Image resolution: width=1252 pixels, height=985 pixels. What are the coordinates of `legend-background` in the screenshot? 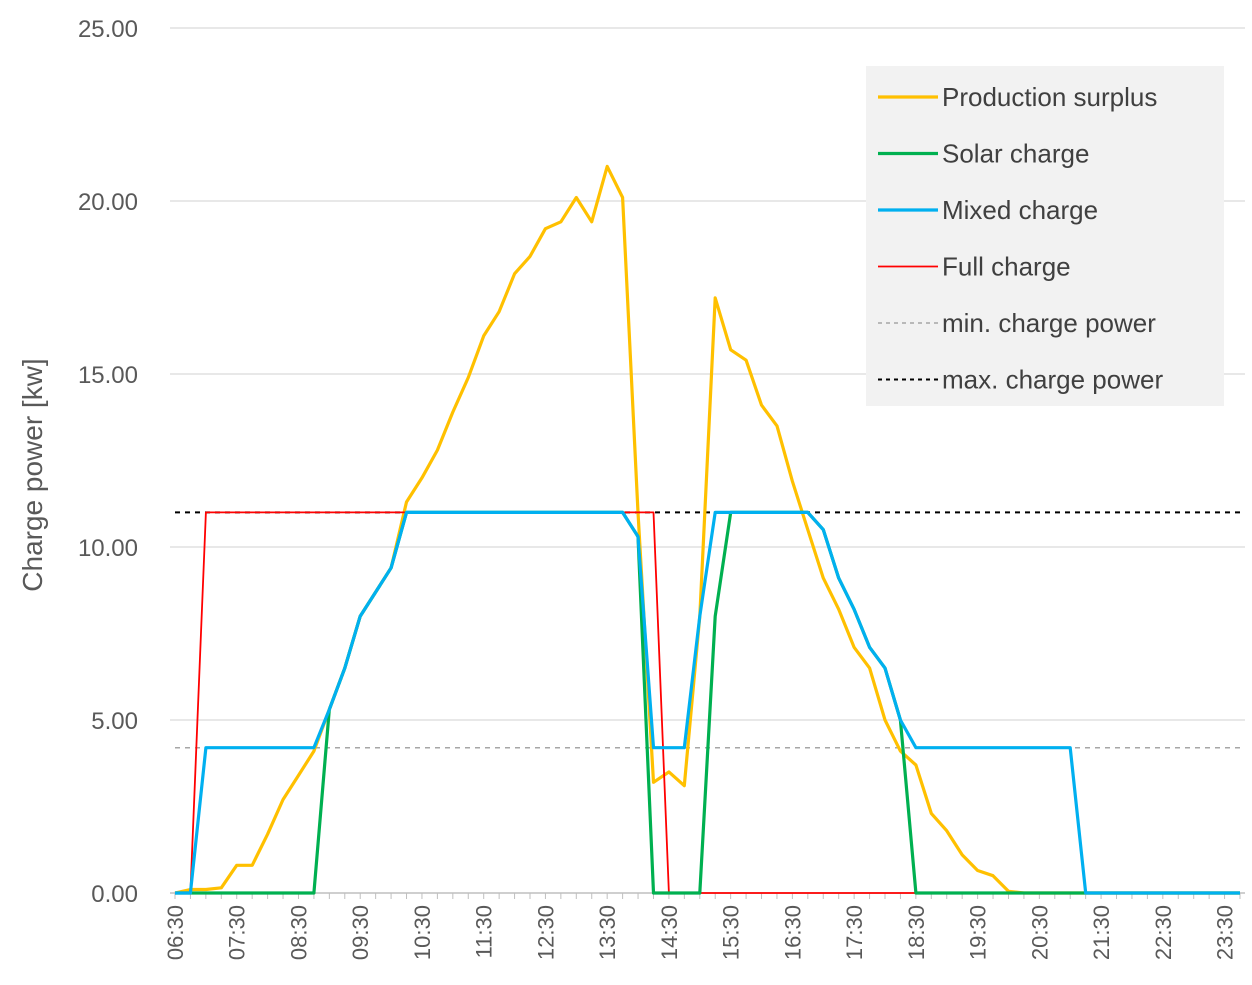 It's located at (1045, 236).